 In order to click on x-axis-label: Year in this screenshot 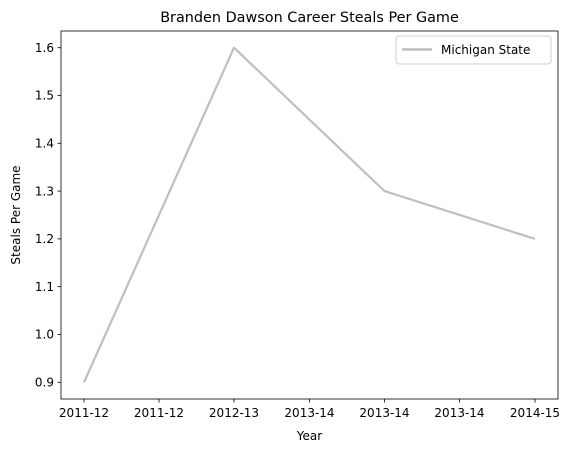, I will do `click(309, 436)`.